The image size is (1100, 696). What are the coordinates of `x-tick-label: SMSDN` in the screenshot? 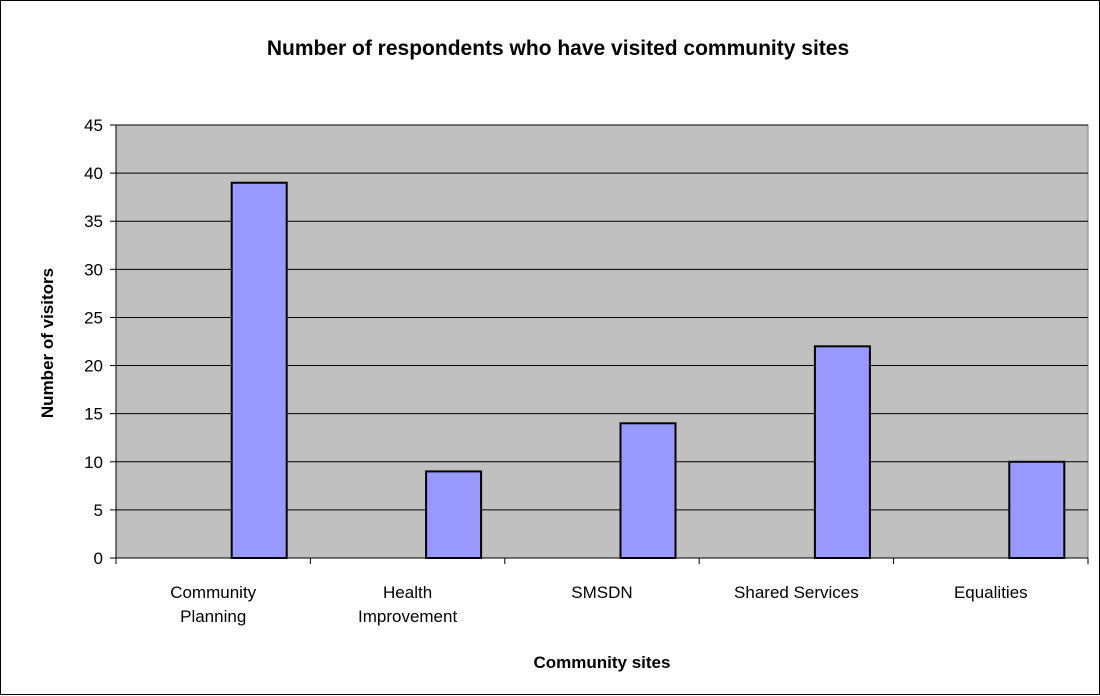 It's located at (601, 592).